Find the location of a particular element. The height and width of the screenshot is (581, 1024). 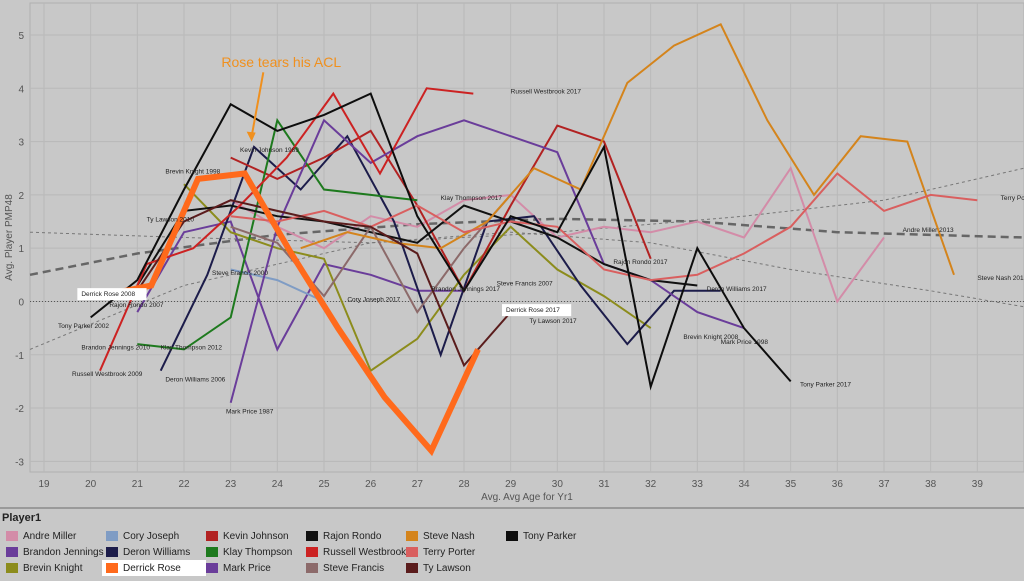

legend-label: Kevin Johnson is located at coordinates (256, 536).